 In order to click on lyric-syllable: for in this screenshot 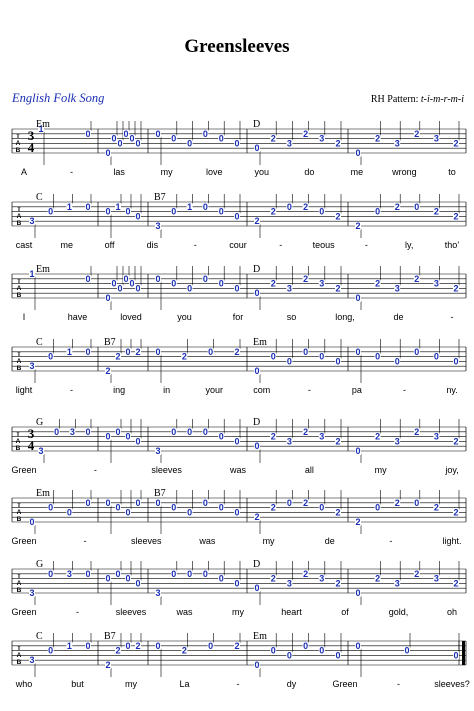, I will do `click(238, 317)`.